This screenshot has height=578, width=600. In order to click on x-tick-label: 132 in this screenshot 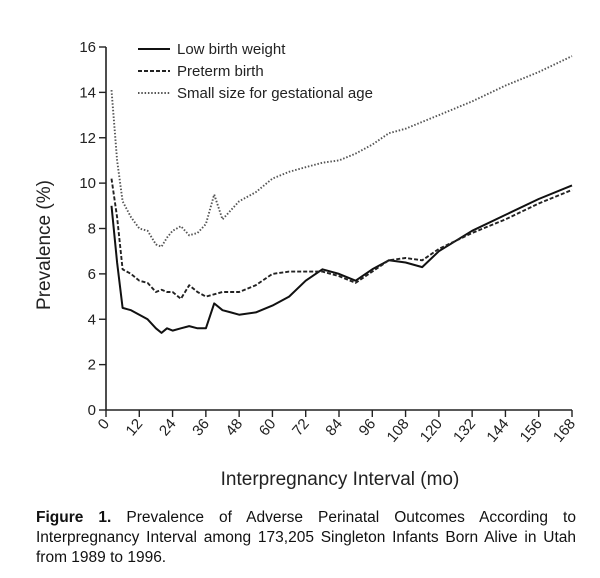, I will do `click(464, 431)`.